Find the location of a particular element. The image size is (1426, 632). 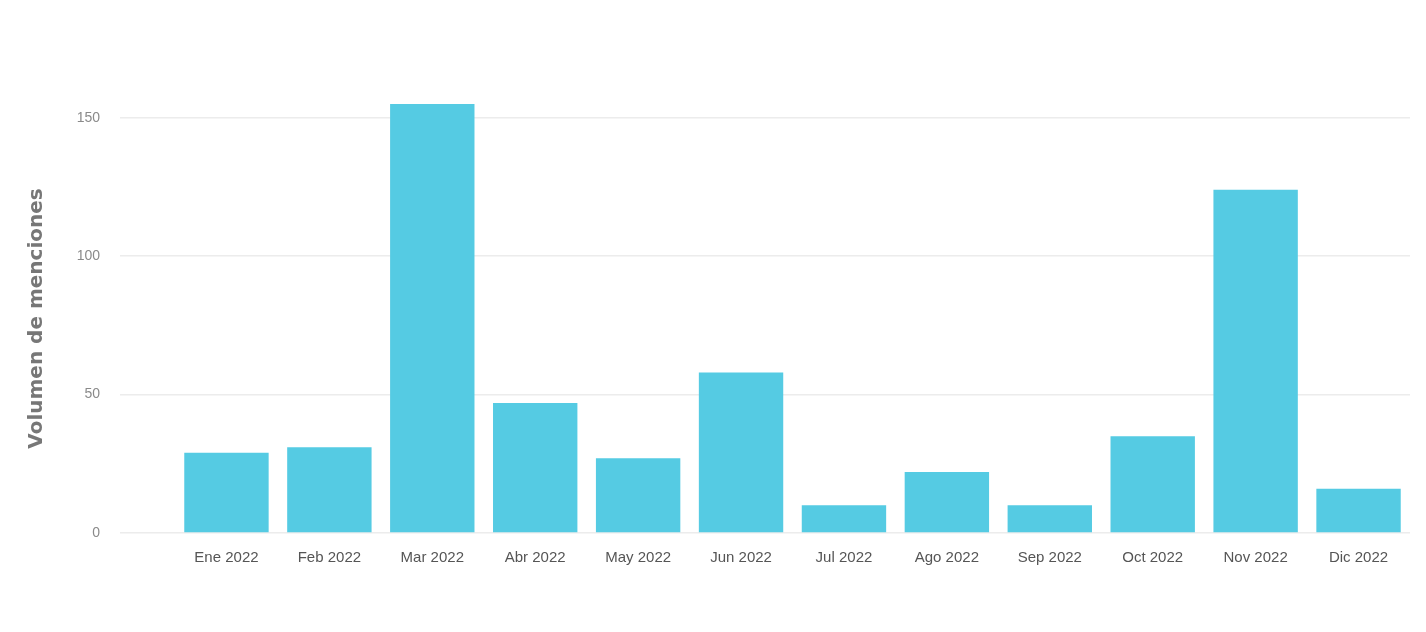

y-tick-label: 0 is located at coordinates (96, 531).